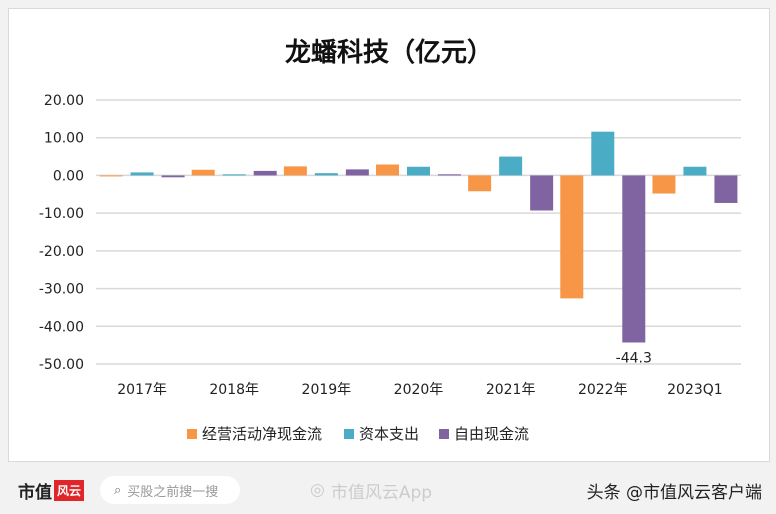  What do you see at coordinates (317, 490) in the screenshot?
I see `weibo-icon: ◎` at bounding box center [317, 490].